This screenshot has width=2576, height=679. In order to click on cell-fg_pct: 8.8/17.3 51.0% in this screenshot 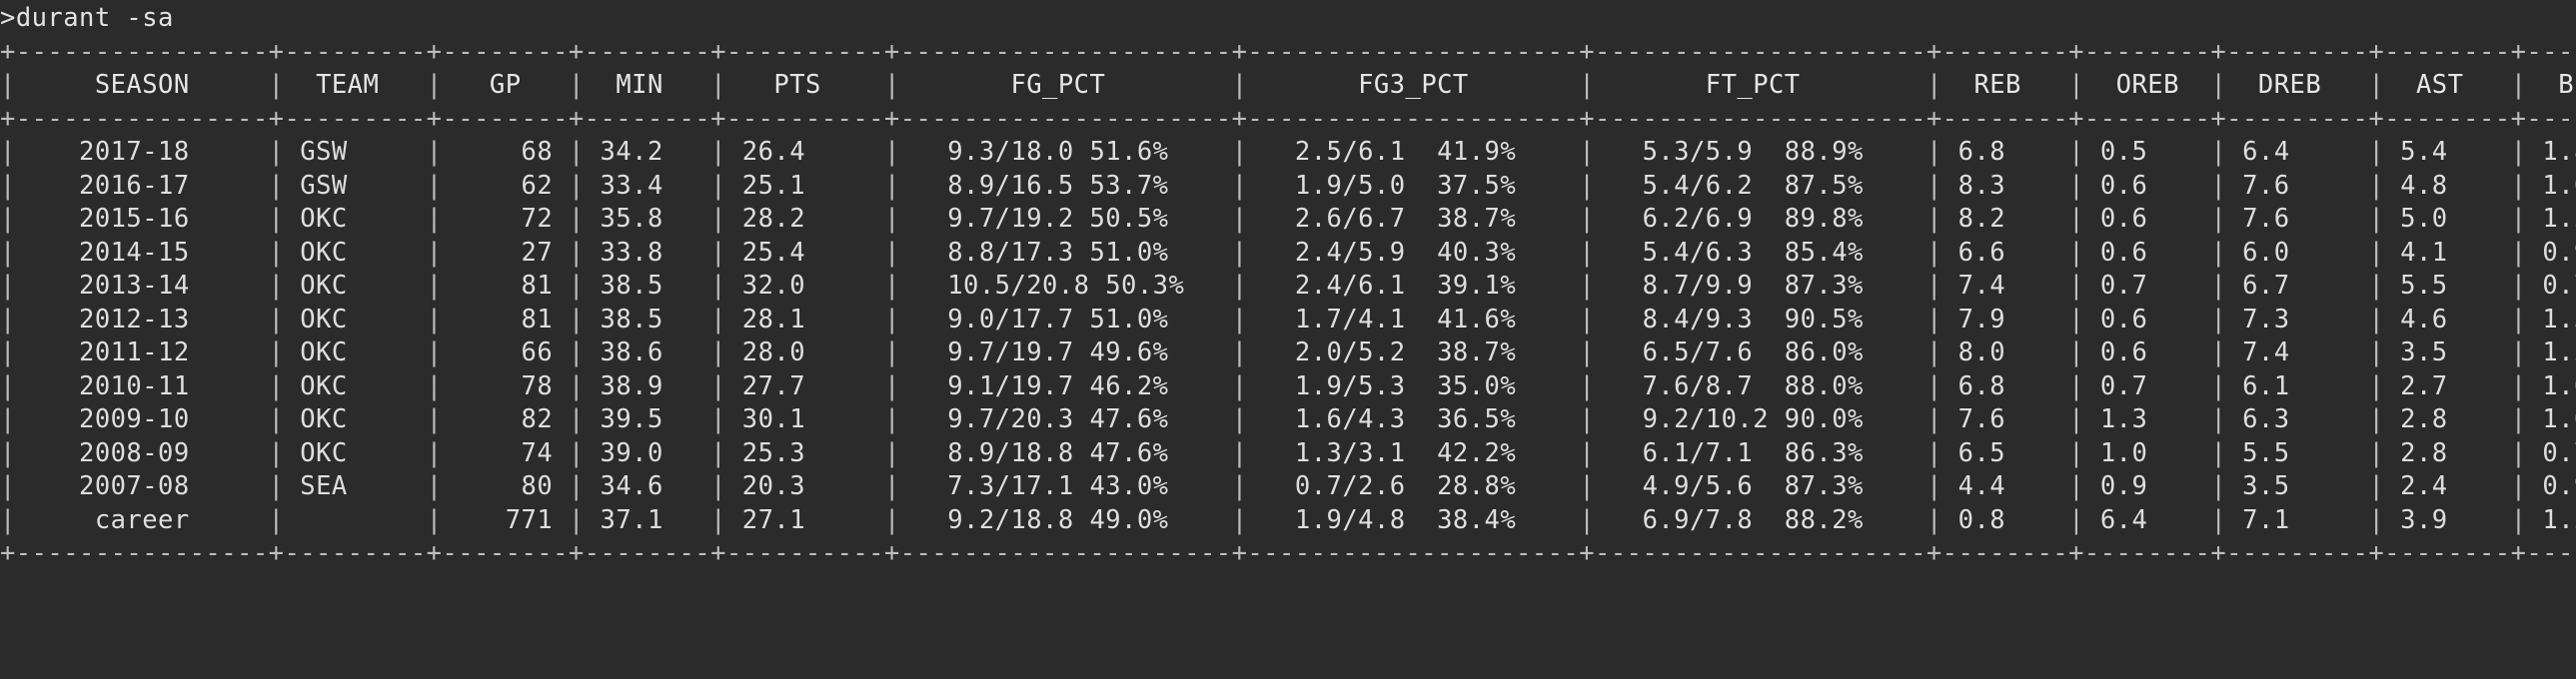, I will do `click(1065, 252)`.